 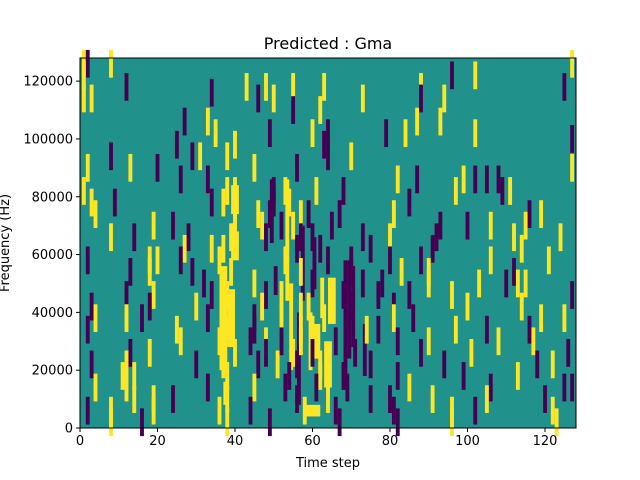 What do you see at coordinates (80, 441) in the screenshot?
I see `x-tick-label: 0` at bounding box center [80, 441].